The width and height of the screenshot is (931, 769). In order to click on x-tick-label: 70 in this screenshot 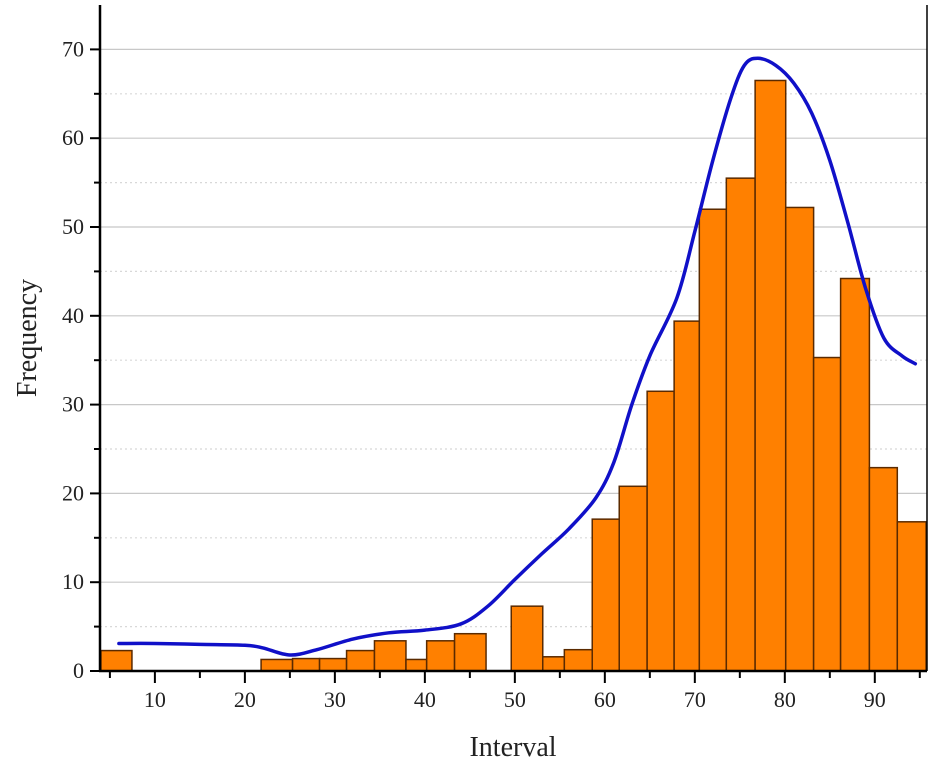, I will do `click(695, 699)`.